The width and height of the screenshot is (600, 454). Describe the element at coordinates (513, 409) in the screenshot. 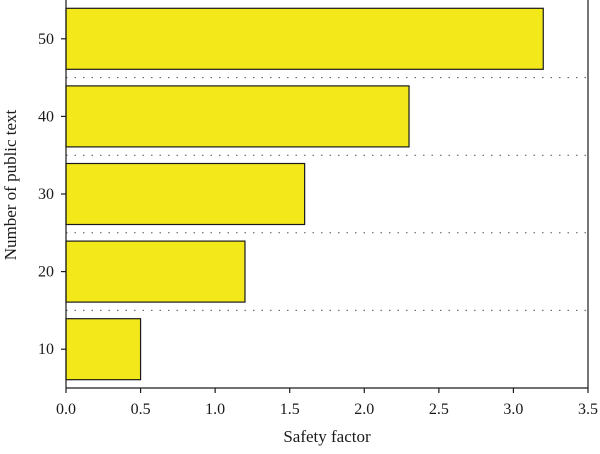

I see `x-tick-label: 3.0` at that location.